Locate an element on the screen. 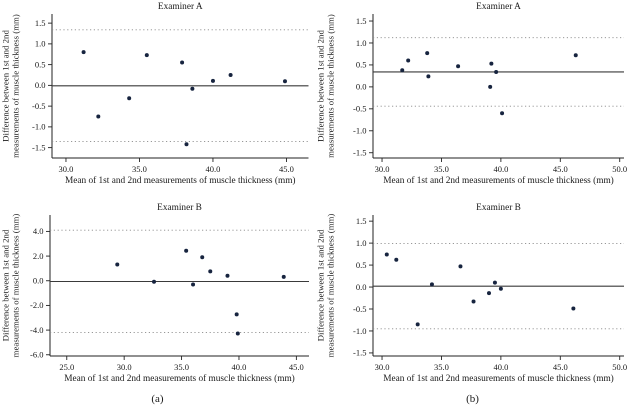  y-tick-label: -4.0 is located at coordinates (36, 330).